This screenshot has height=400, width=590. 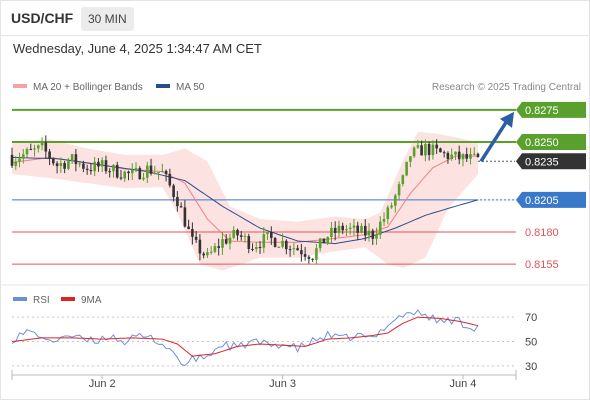 What do you see at coordinates (42, 18) in the screenshot?
I see `symbol-title: USD/CHF` at bounding box center [42, 18].